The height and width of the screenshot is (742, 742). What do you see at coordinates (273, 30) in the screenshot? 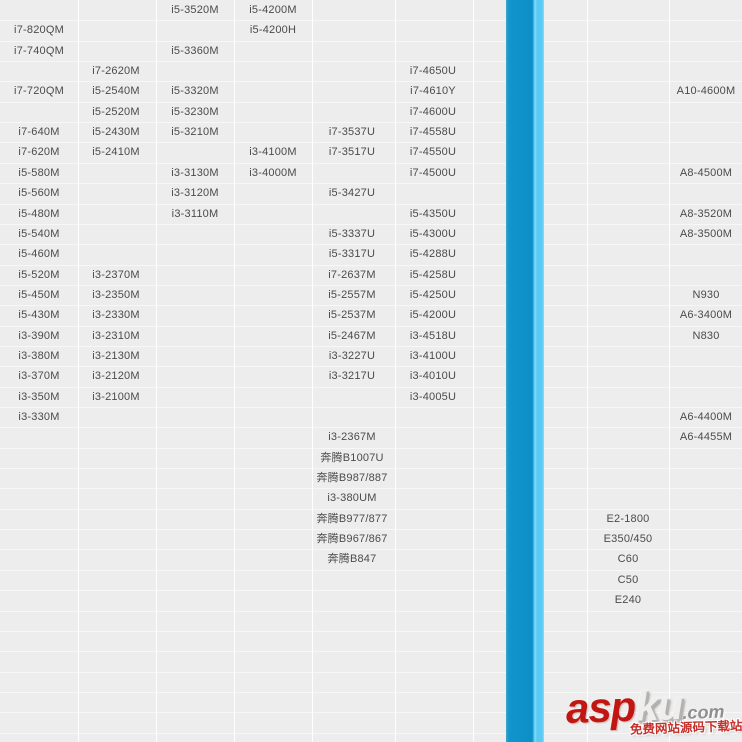
I see `cpu-model-cell: i5-4200H` at bounding box center [273, 30].